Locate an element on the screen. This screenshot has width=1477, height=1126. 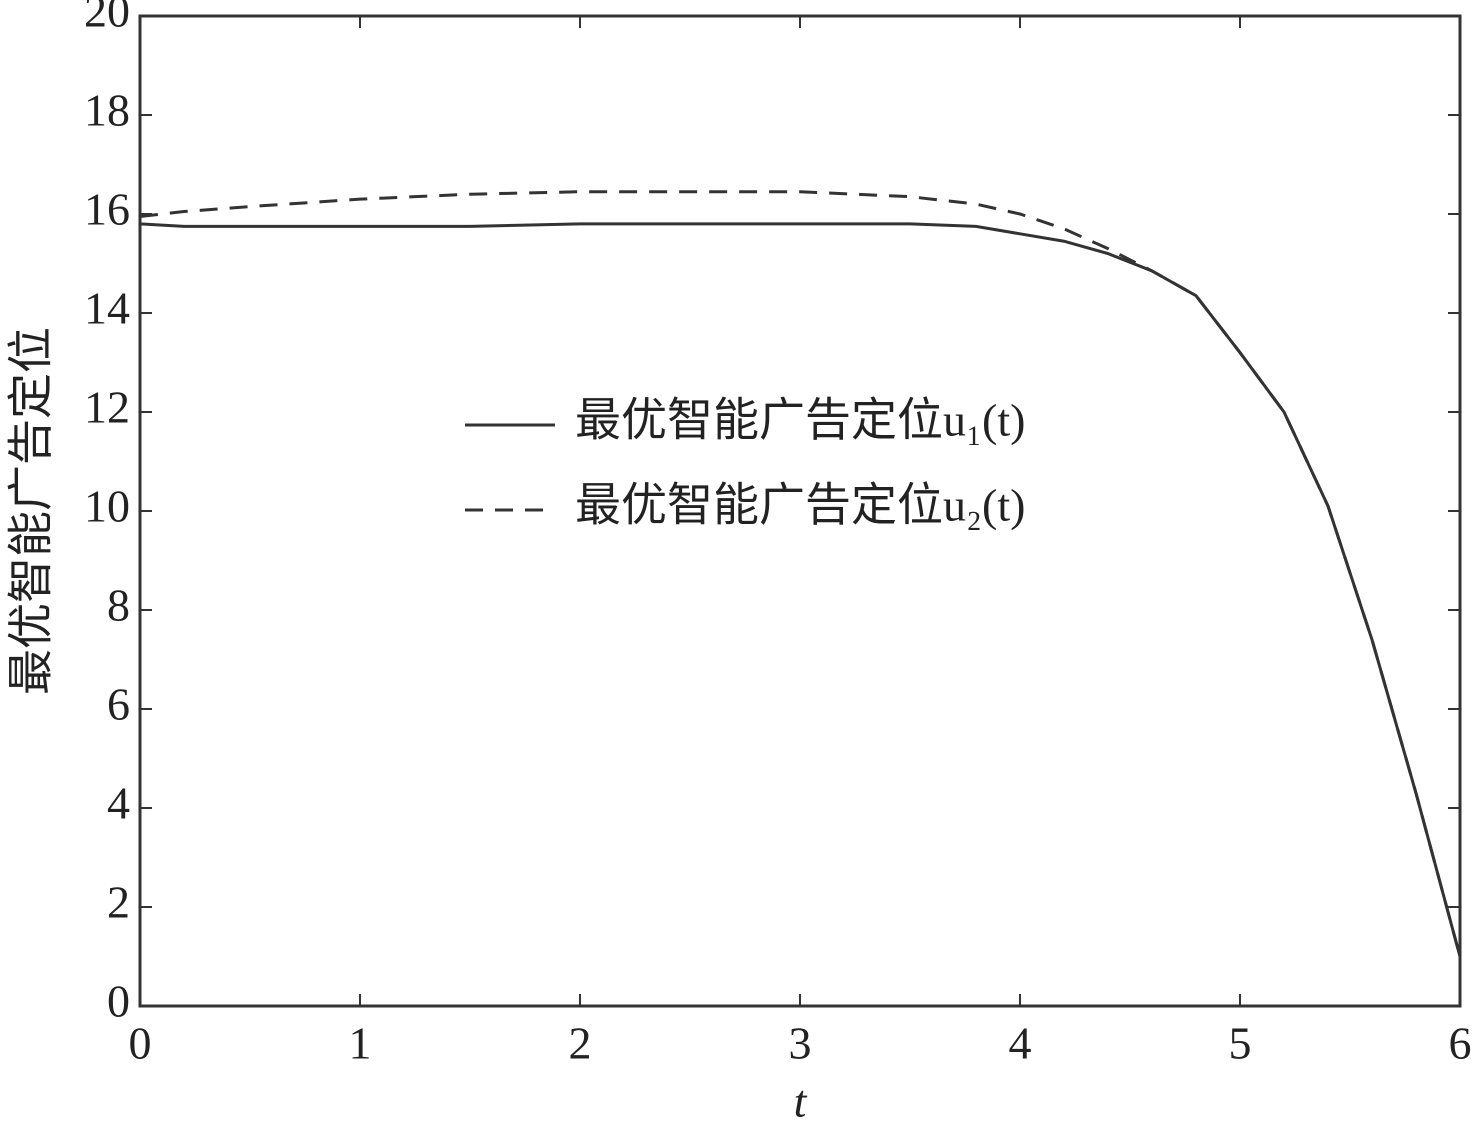
y-axis-label: 最优智能广告定位 is located at coordinates (31, 511).